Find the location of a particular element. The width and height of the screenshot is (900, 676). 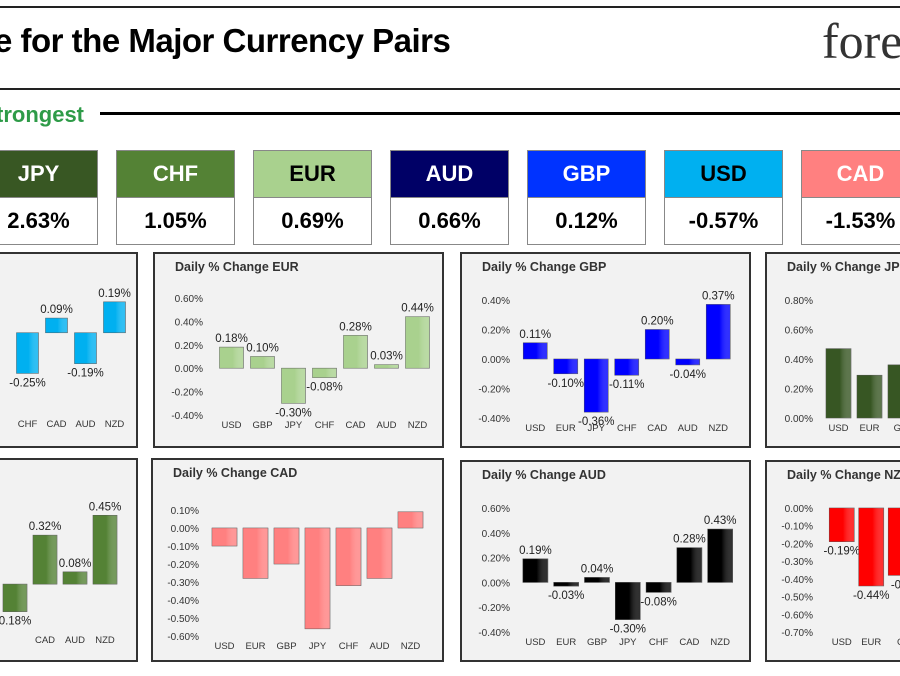

data-label: -0.03% is located at coordinates (566, 596).